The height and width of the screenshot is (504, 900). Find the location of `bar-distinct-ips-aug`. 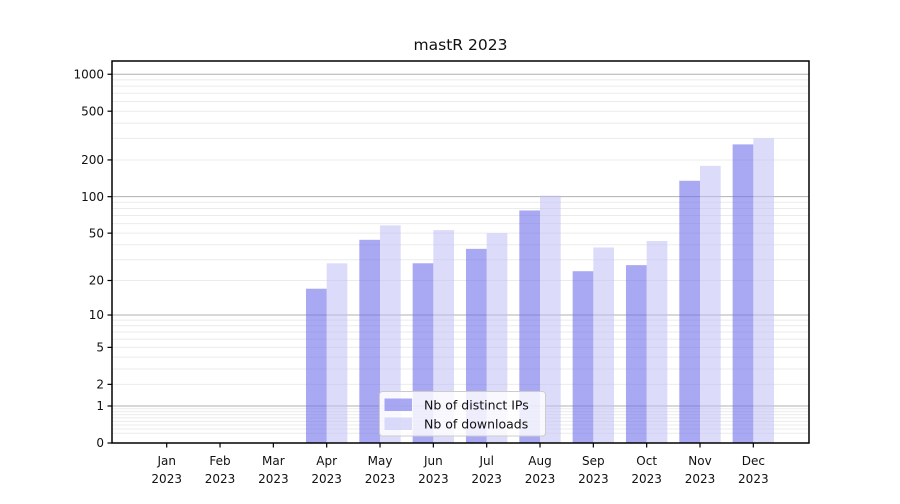

bar-distinct-ips-aug is located at coordinates (530, 326).